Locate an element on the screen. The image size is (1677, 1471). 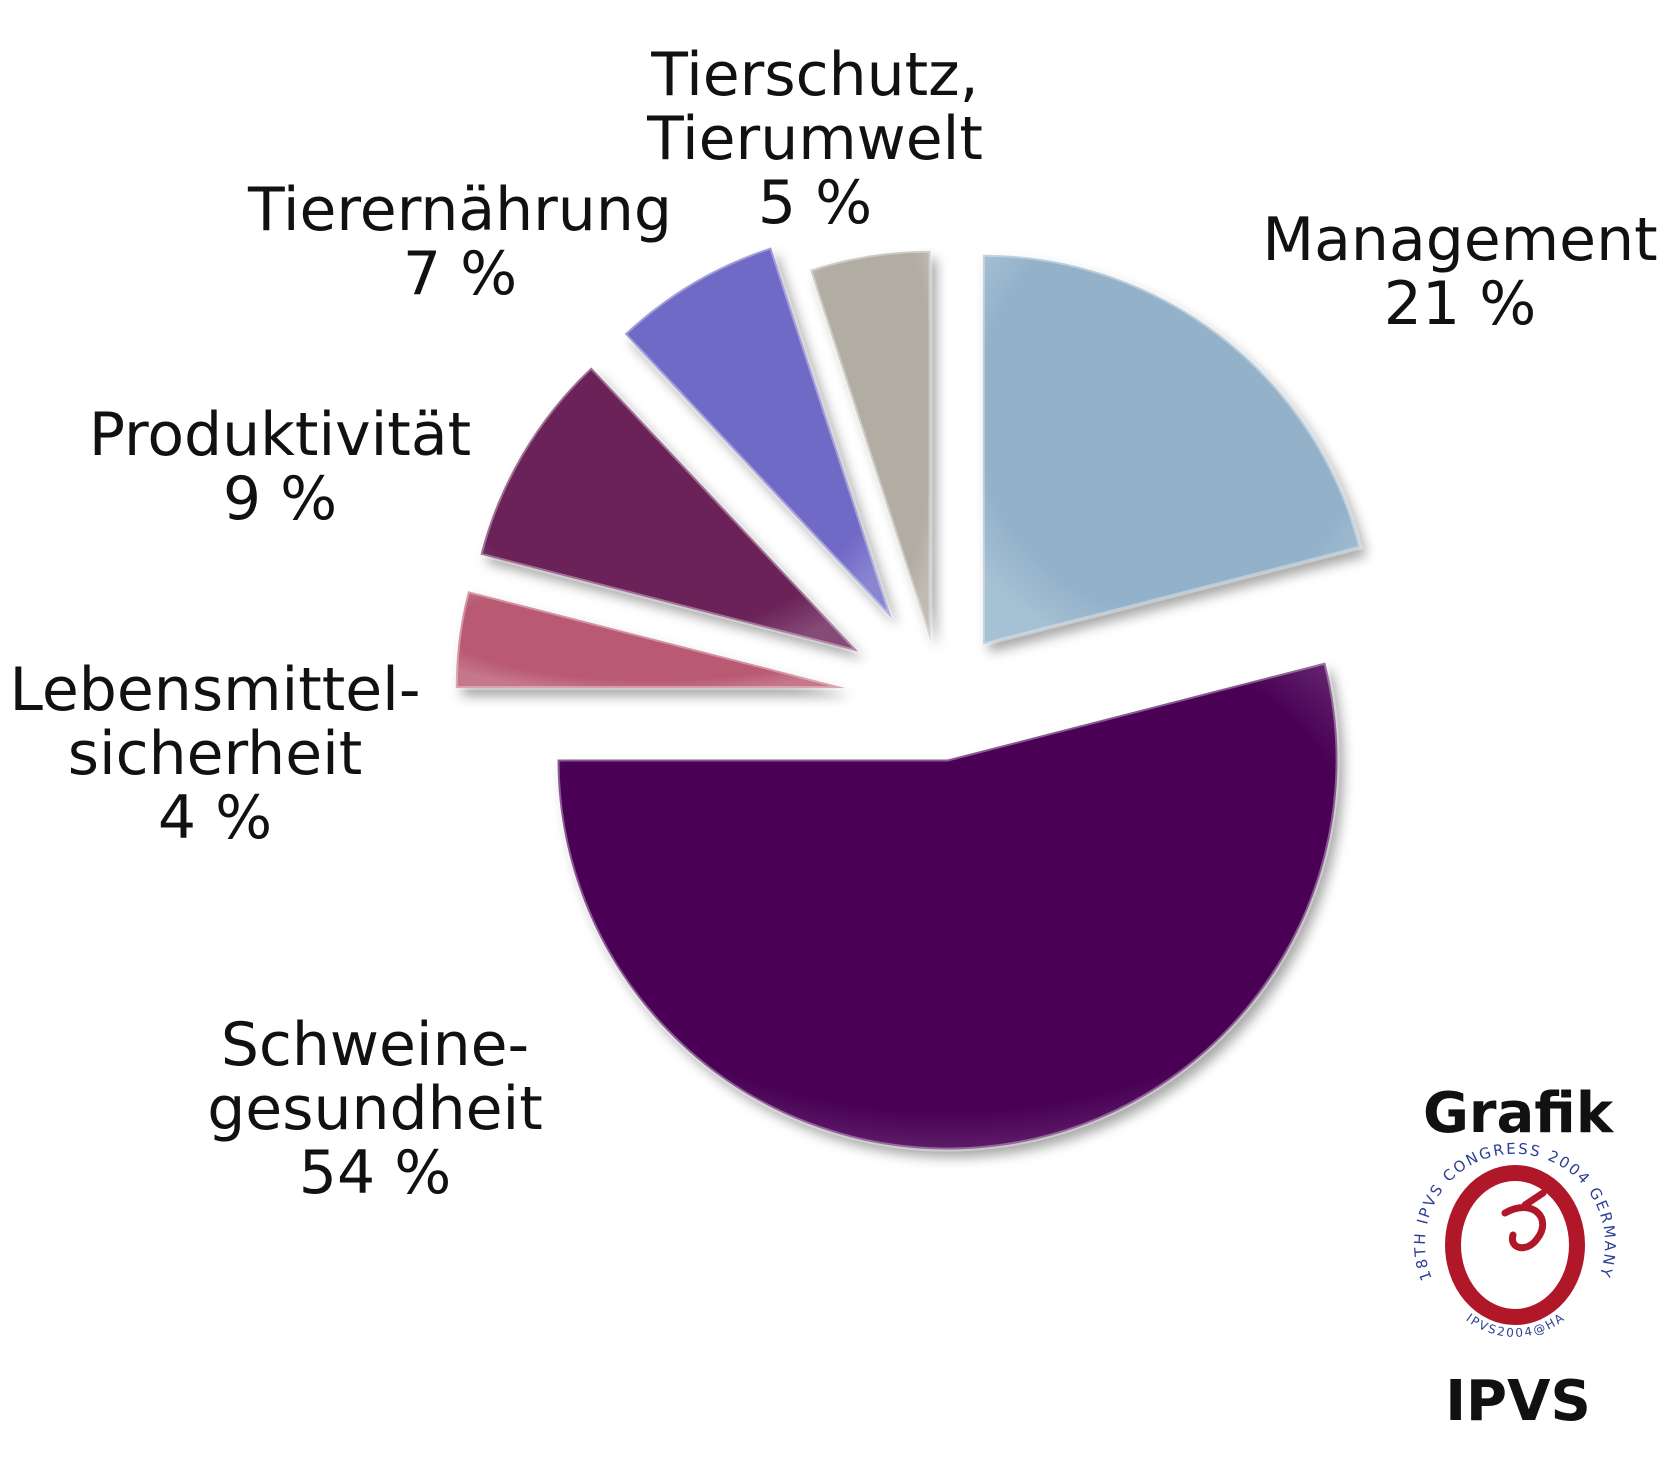
pie-category-label: Tierschutz, is located at coordinates (814, 75).